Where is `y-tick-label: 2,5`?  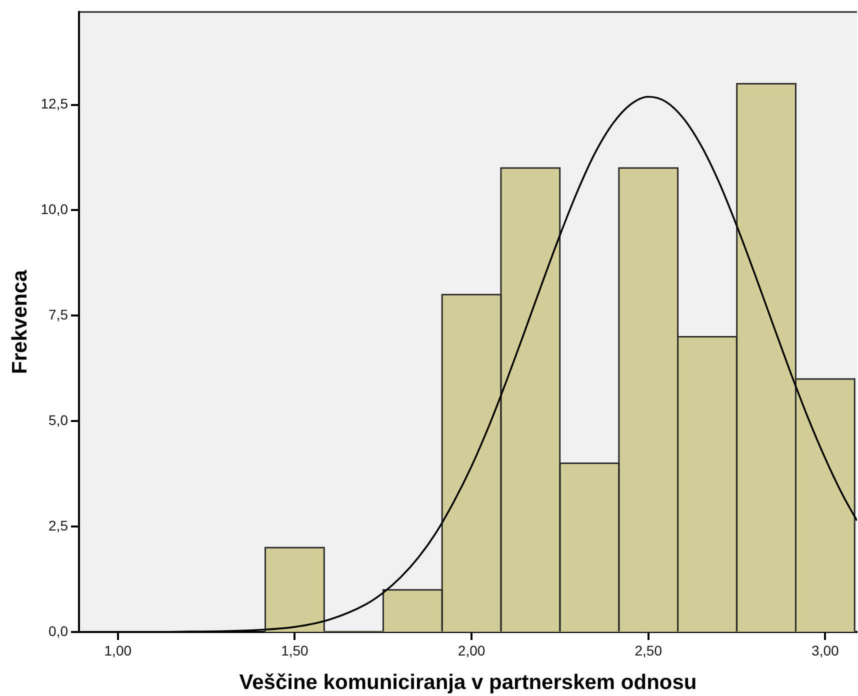 y-tick-label: 2,5 is located at coordinates (58, 525).